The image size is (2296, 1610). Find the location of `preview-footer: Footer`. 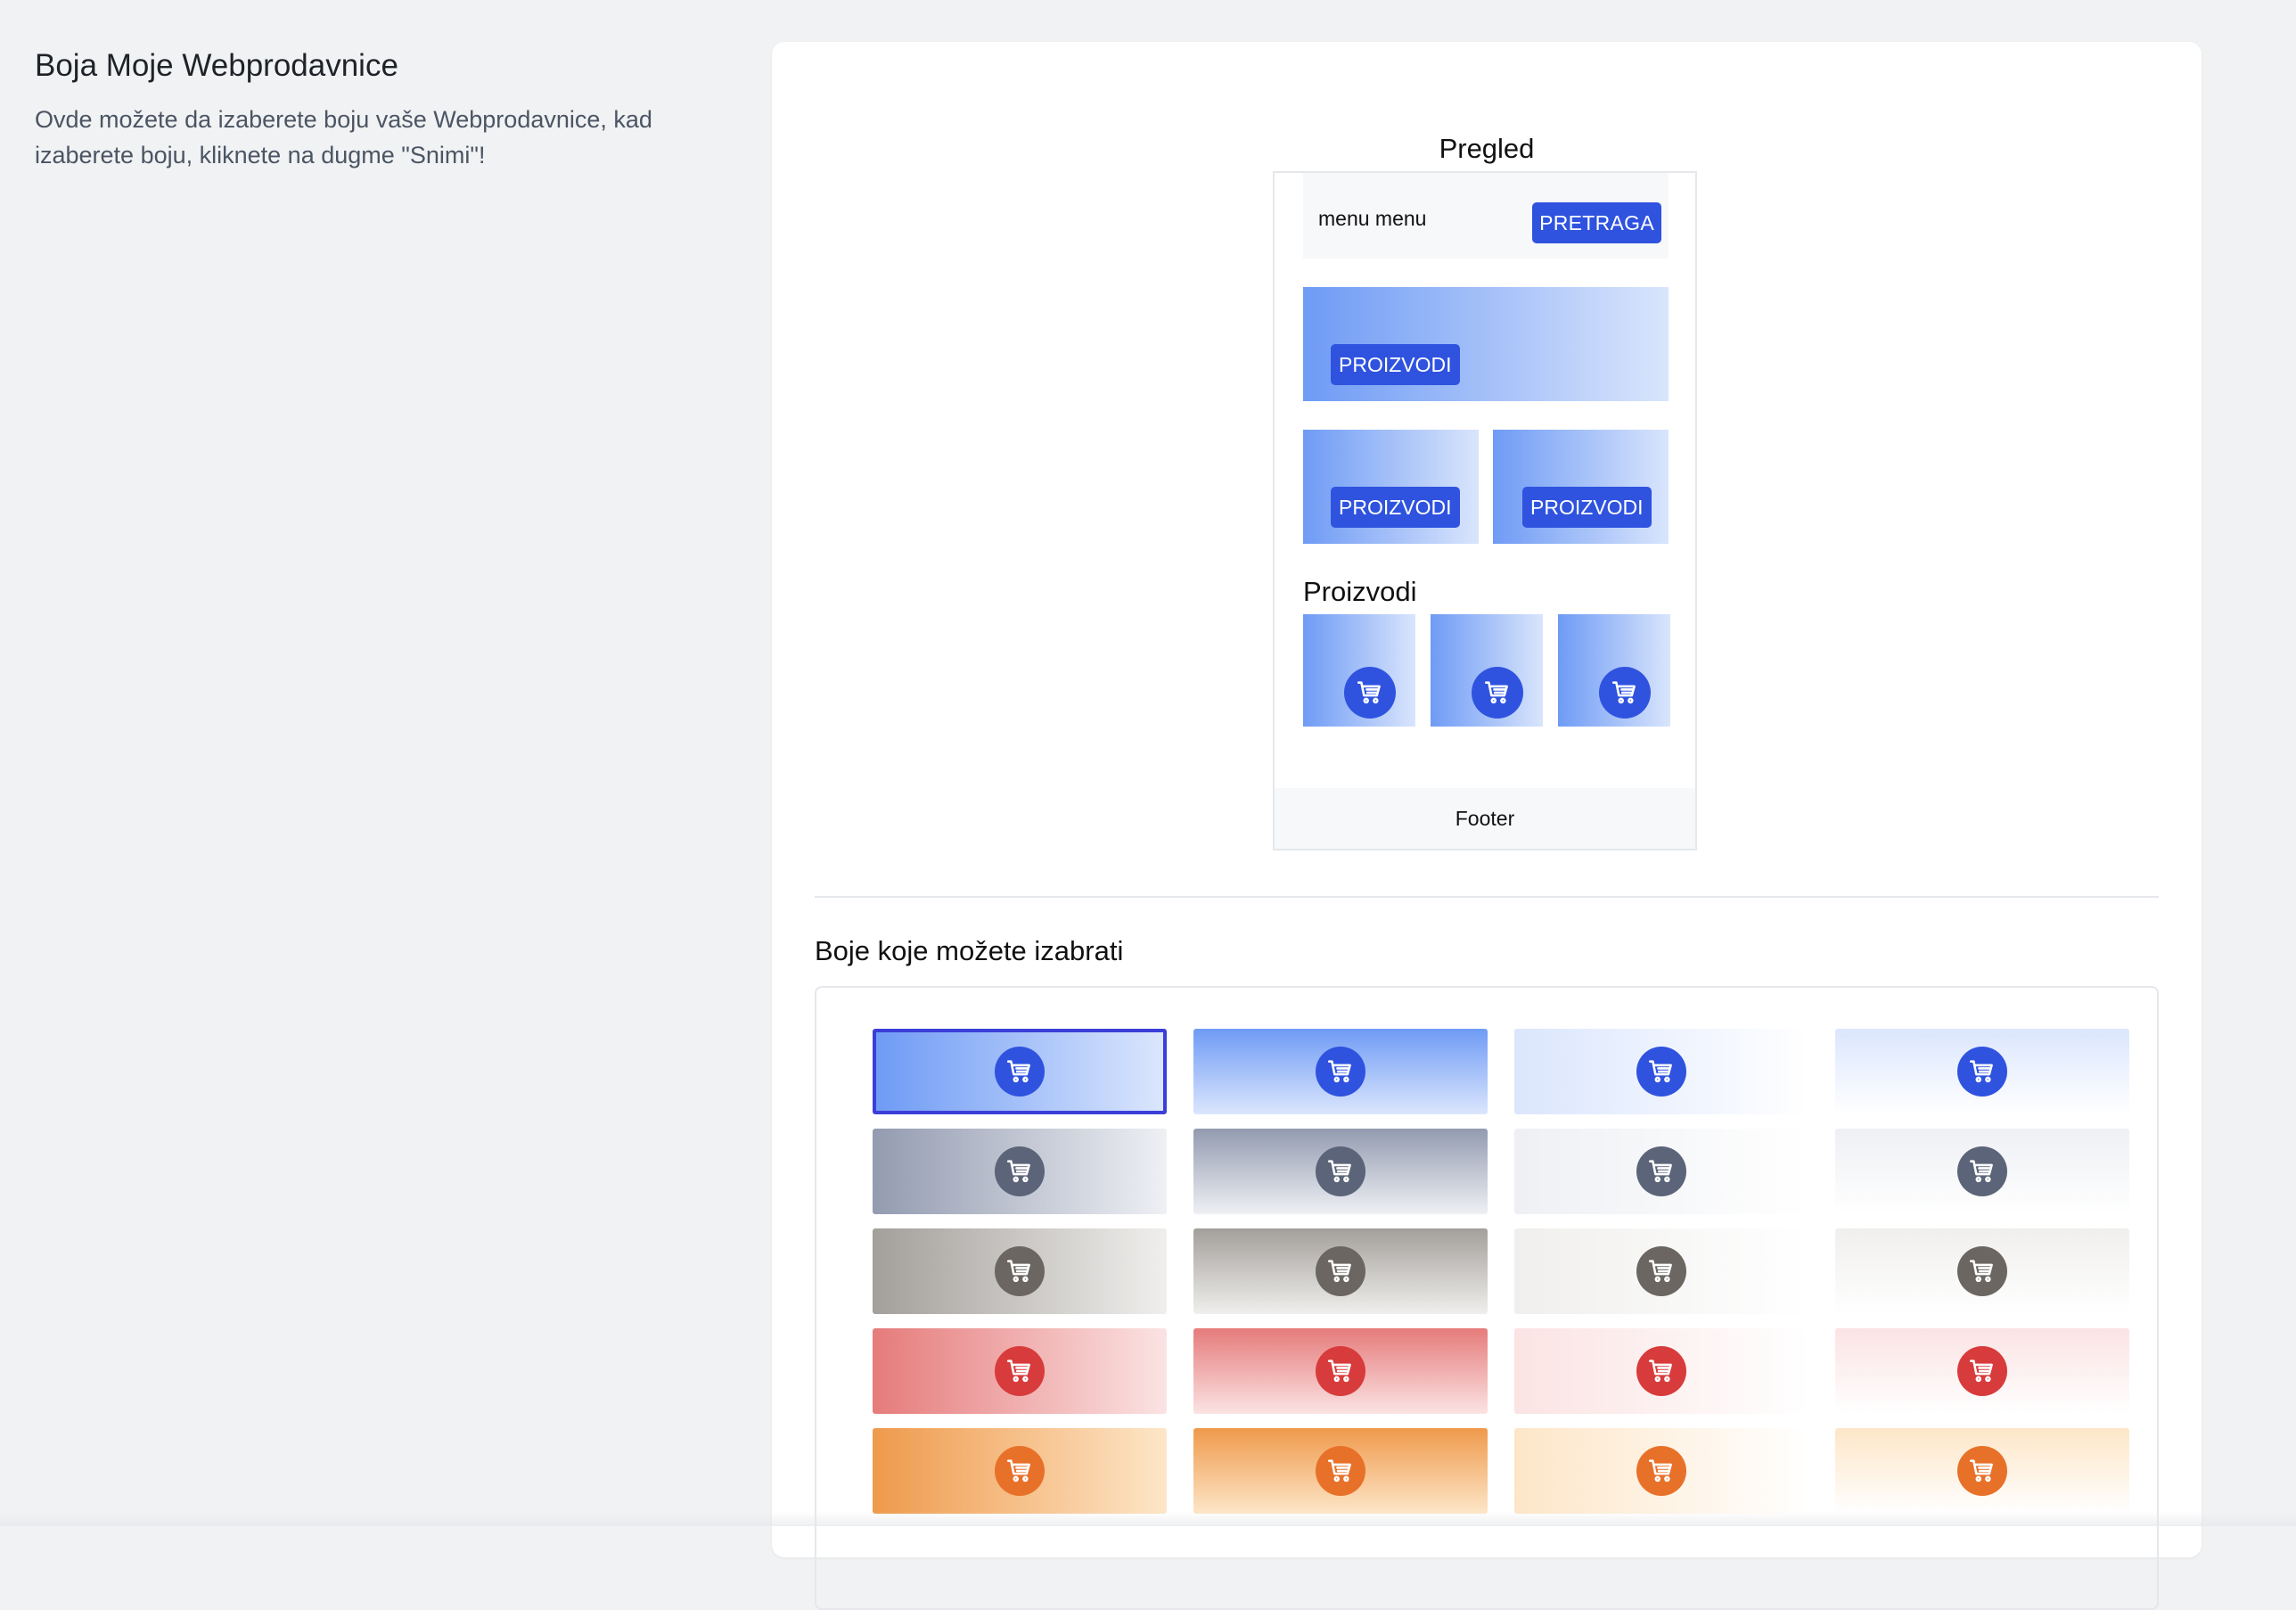

preview-footer: Footer is located at coordinates (1485, 818).